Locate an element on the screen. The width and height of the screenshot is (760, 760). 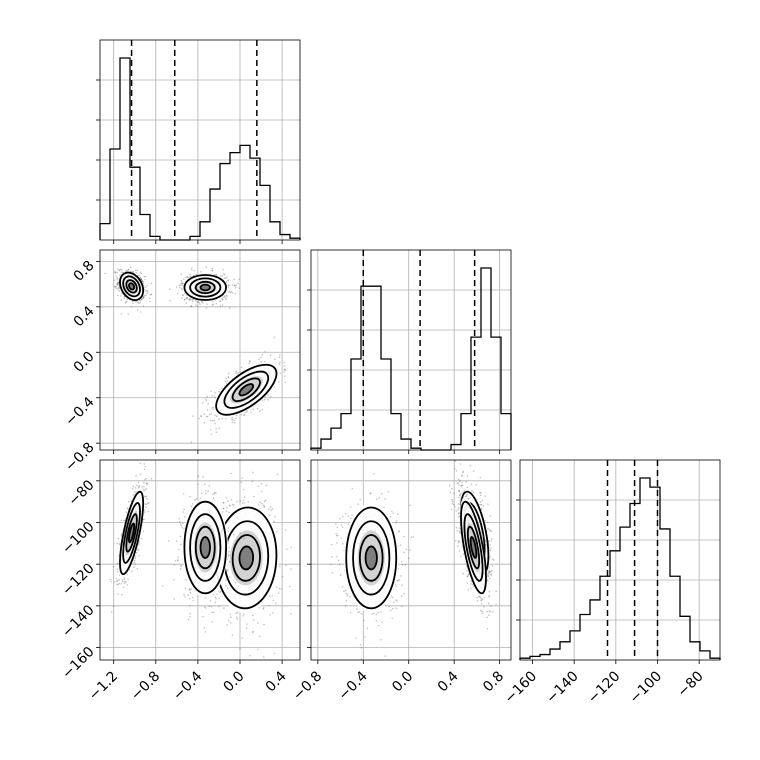
histogram-step is located at coordinates (411, 359).